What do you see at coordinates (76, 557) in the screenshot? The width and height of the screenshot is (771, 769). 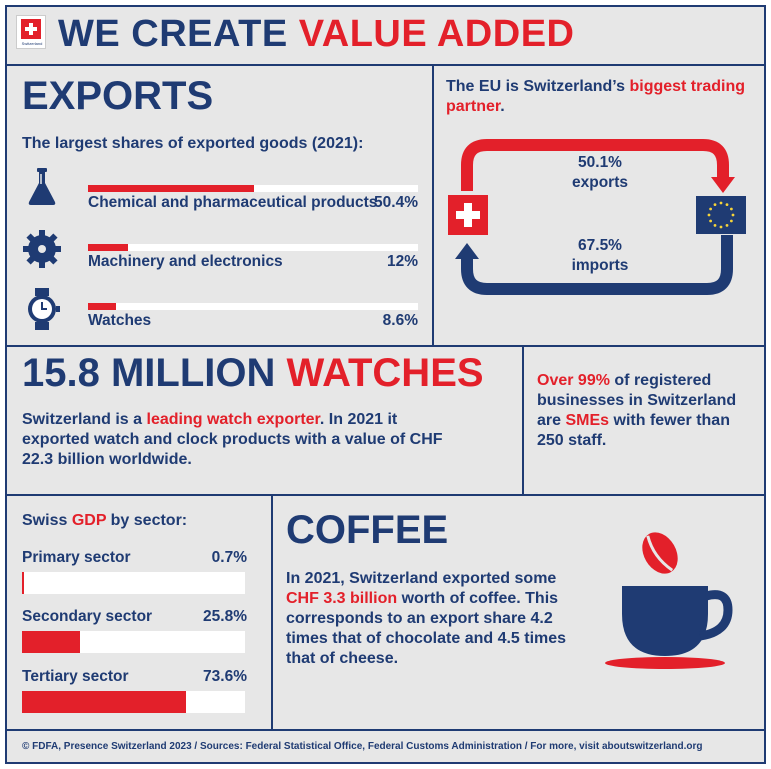 I see `gdp-label-primary: Primary sector` at bounding box center [76, 557].